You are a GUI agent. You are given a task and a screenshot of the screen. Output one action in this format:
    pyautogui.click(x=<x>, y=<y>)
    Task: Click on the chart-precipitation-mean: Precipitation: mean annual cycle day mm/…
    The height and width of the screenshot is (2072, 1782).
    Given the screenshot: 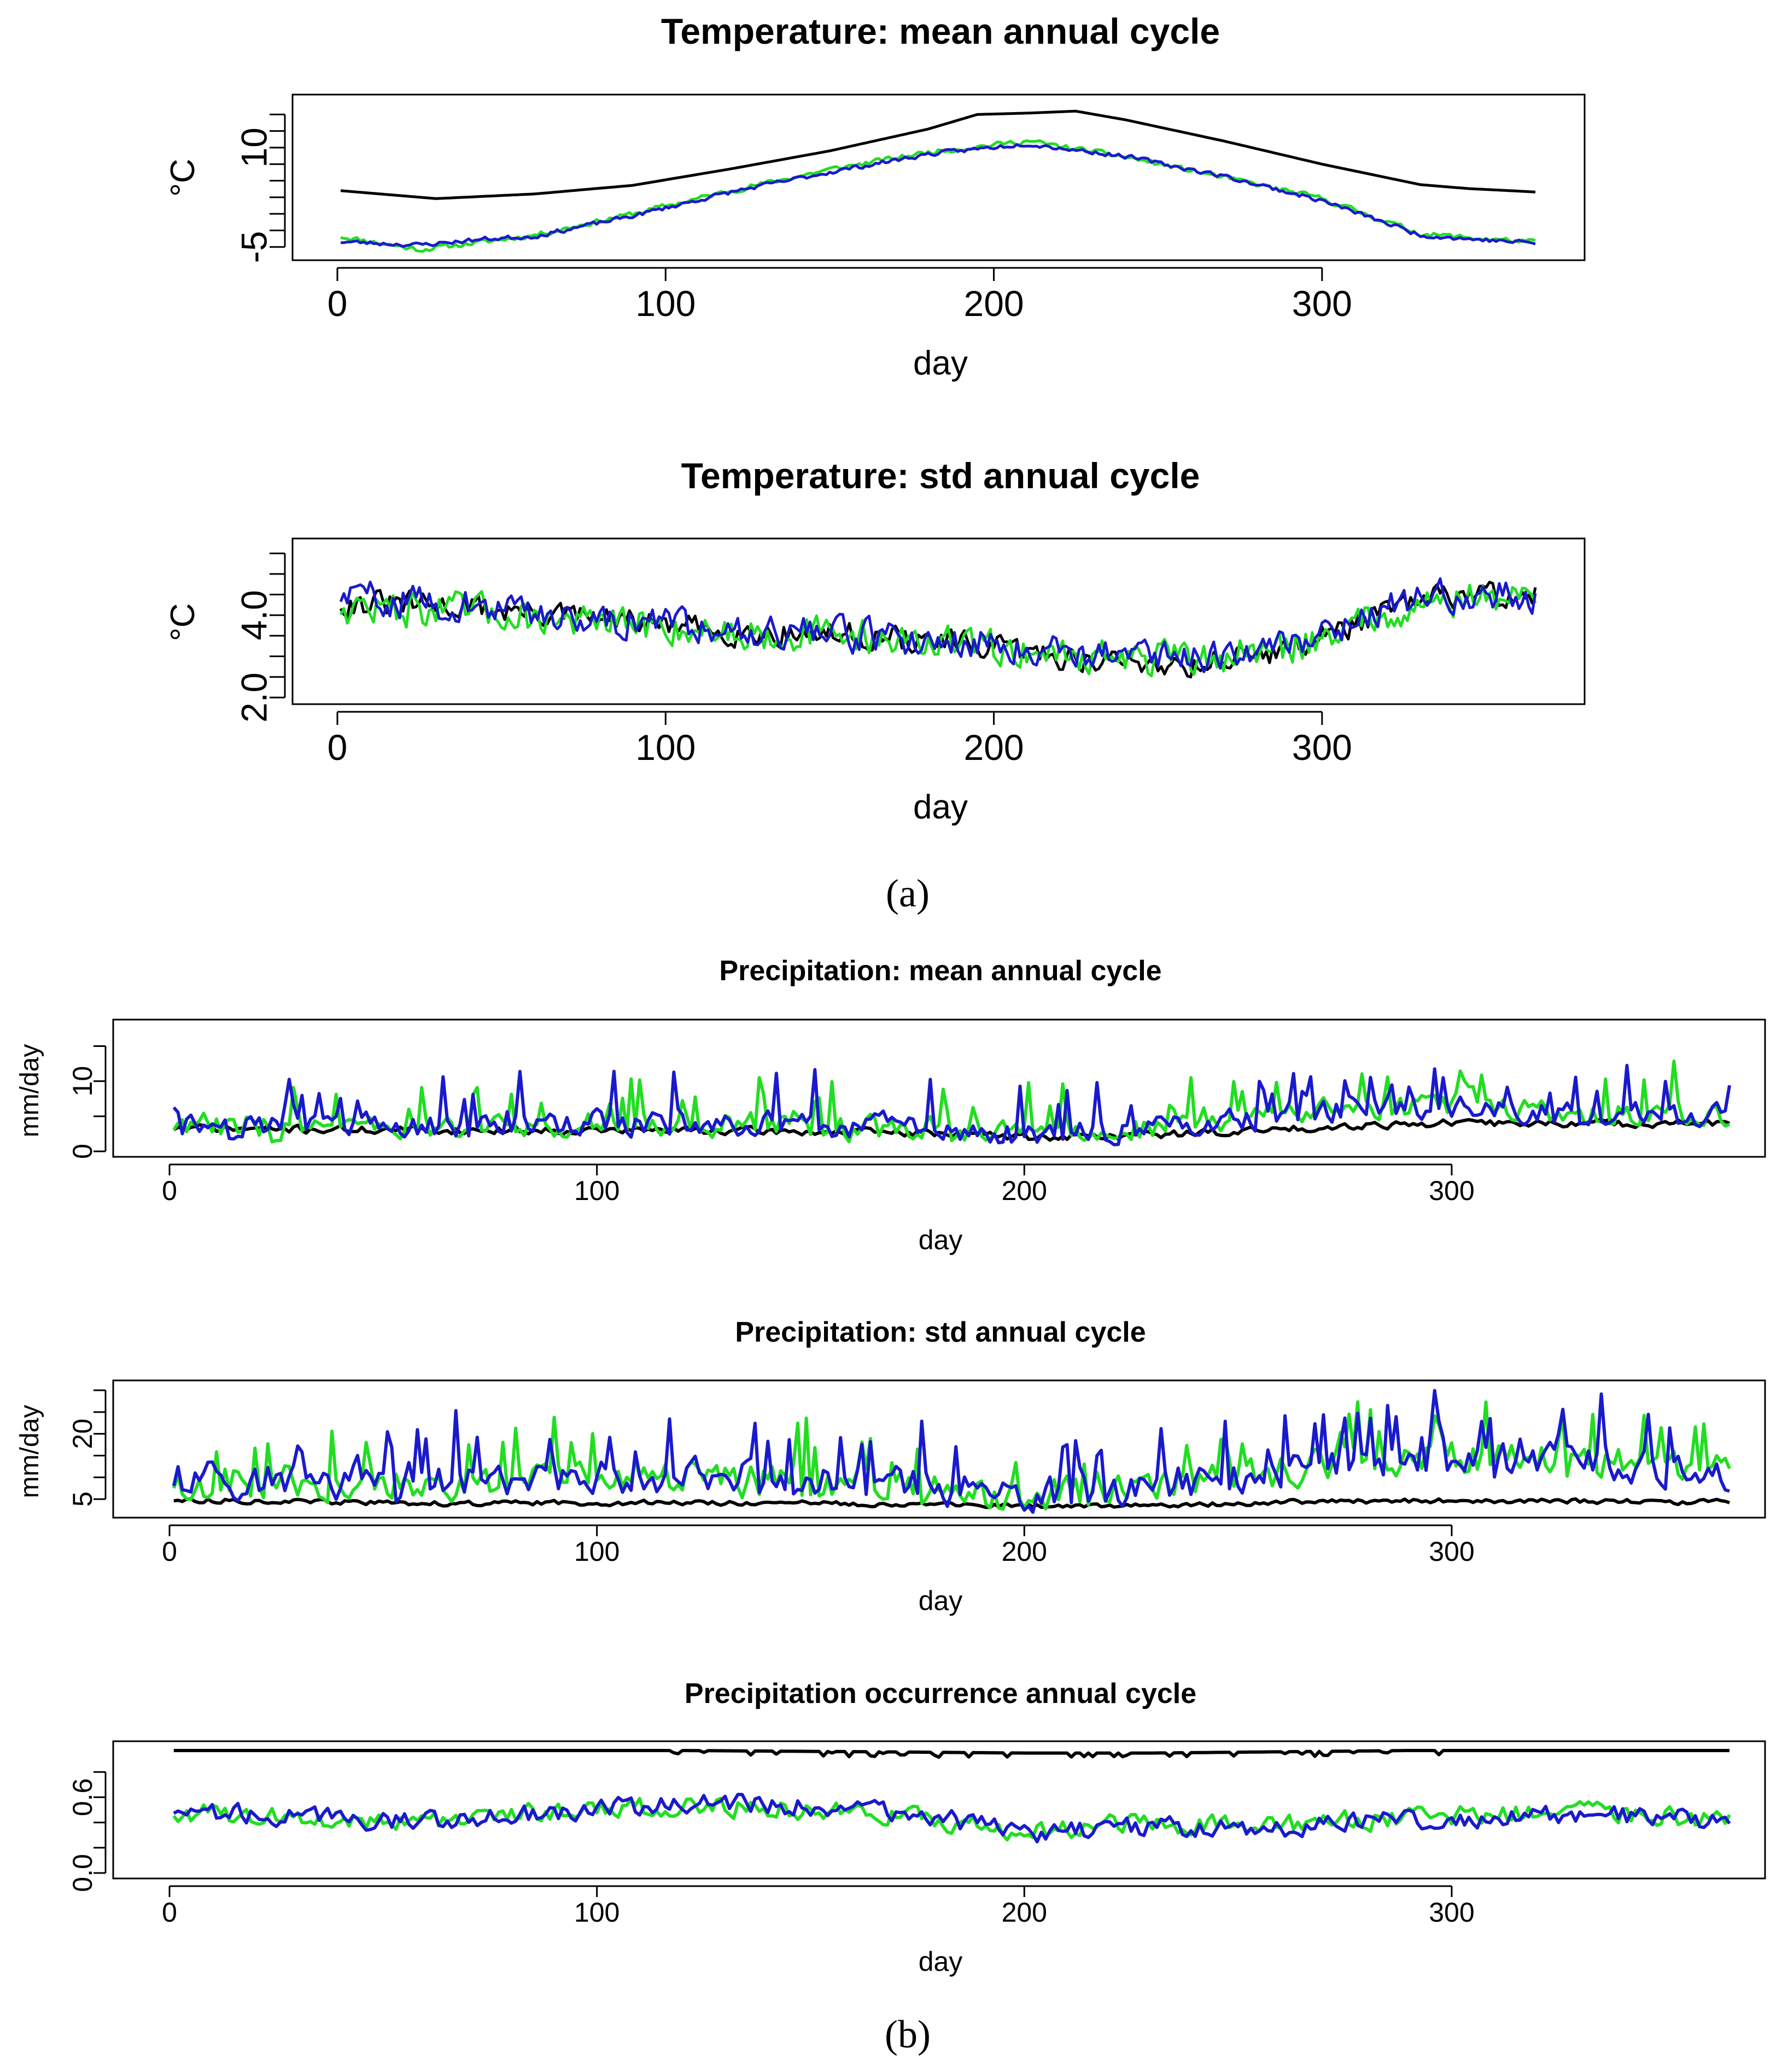 What is the action you would take?
    pyautogui.click(x=588, y=1105)
    